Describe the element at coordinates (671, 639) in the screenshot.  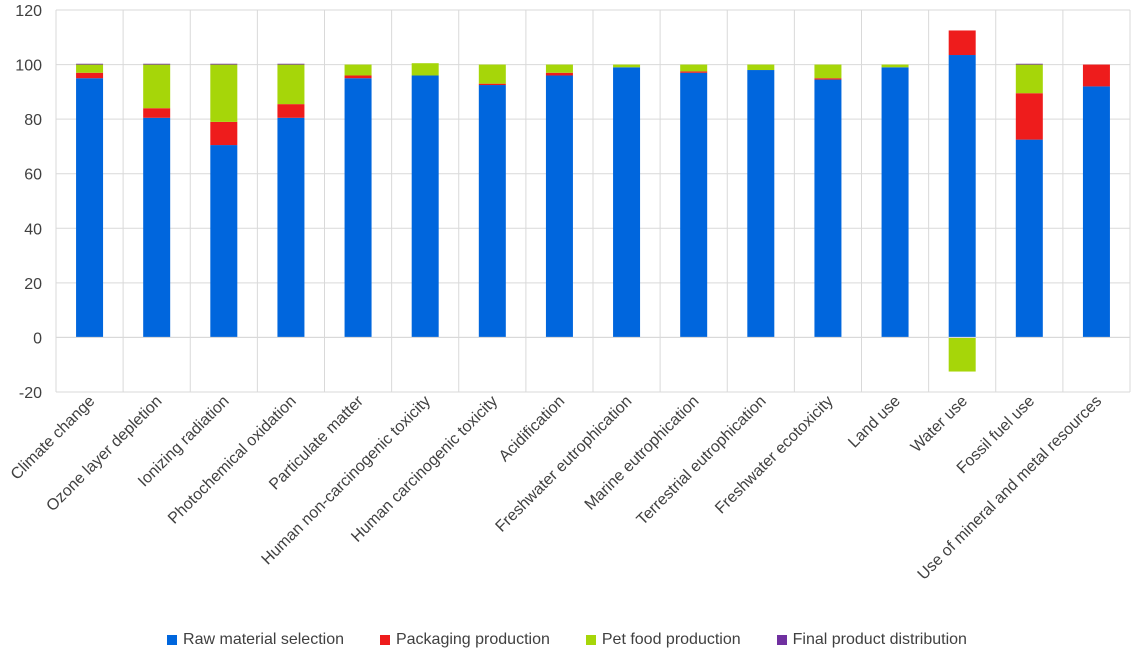
I see `legend-label-pet-food: Pet food production` at that location.